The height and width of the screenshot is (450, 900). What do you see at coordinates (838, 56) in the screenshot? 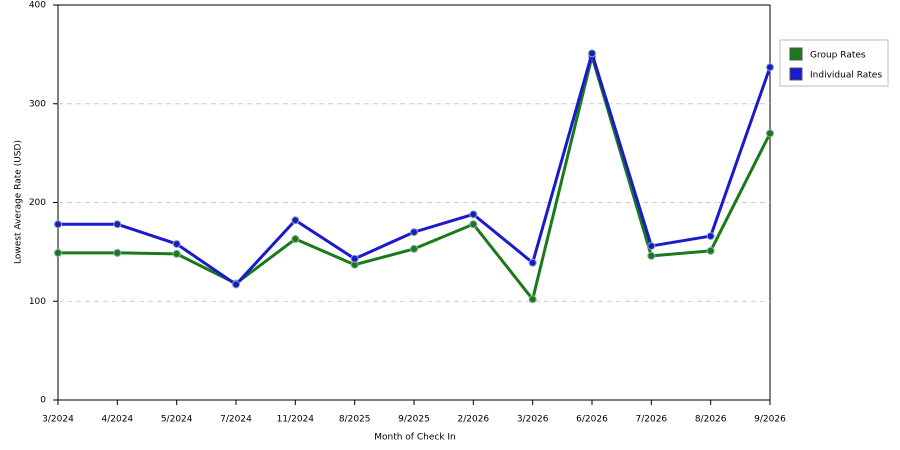
I see `legend-label: Group Rates` at bounding box center [838, 56].